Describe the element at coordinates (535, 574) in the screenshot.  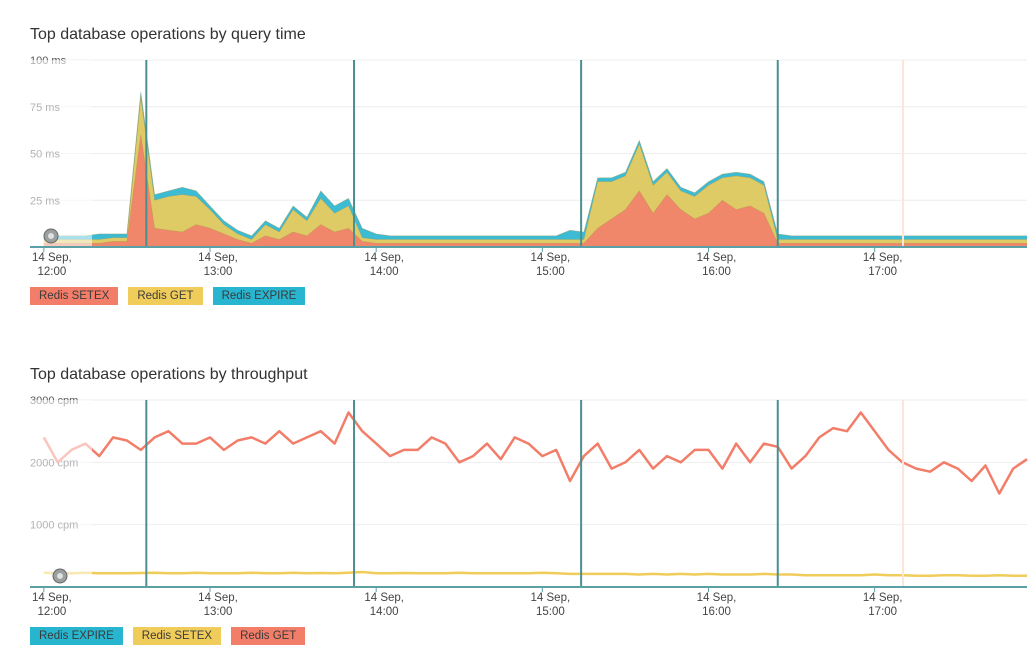
I see `series-line-redis-setex` at that location.